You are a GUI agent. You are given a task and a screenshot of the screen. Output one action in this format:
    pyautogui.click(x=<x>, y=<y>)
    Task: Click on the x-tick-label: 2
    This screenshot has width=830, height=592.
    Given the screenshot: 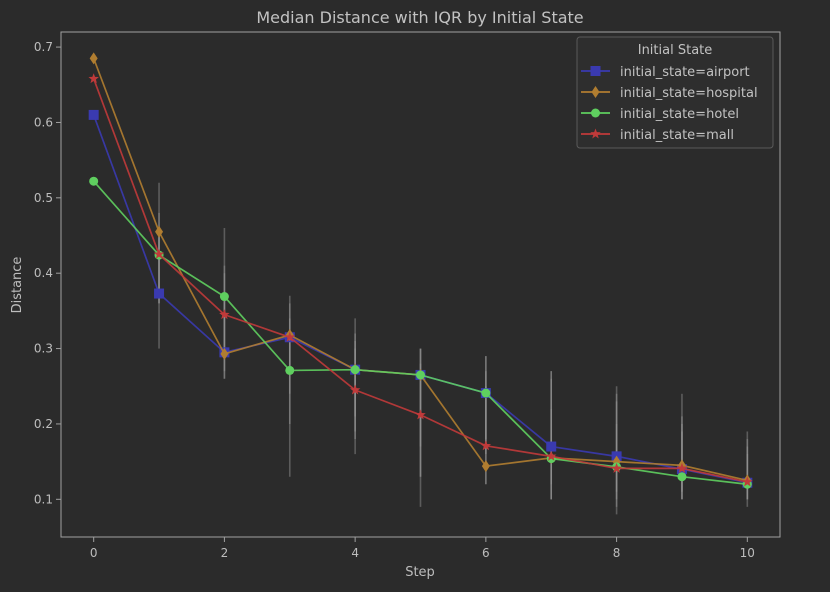 What is the action you would take?
    pyautogui.click(x=225, y=553)
    